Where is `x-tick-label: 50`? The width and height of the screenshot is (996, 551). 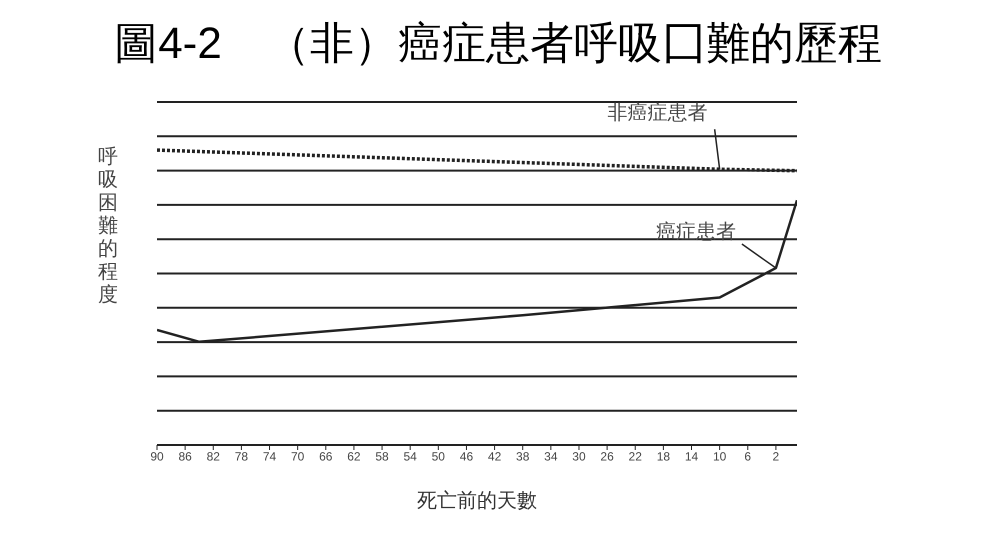
x-tick-label: 50 is located at coordinates (439, 457).